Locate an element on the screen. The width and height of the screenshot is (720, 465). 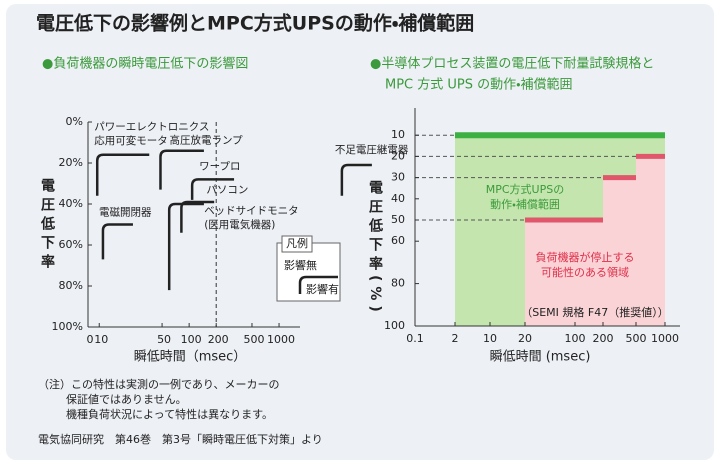
curve-label: ワープロ is located at coordinates (219, 166).